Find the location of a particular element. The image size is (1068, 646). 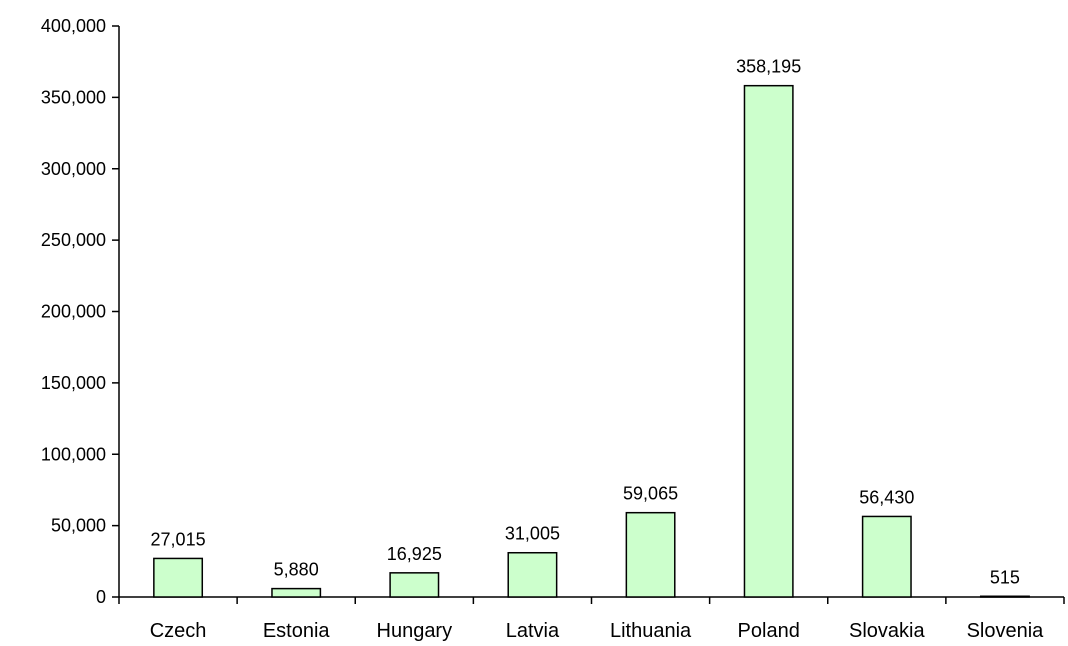

data-label-hungary: 16,925 is located at coordinates (414, 554).